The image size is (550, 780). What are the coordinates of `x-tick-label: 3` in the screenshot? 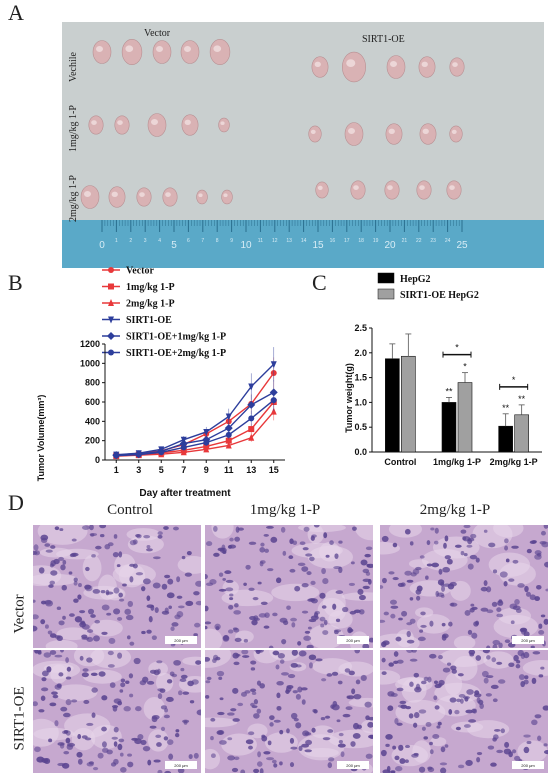 It's located at (138, 470).